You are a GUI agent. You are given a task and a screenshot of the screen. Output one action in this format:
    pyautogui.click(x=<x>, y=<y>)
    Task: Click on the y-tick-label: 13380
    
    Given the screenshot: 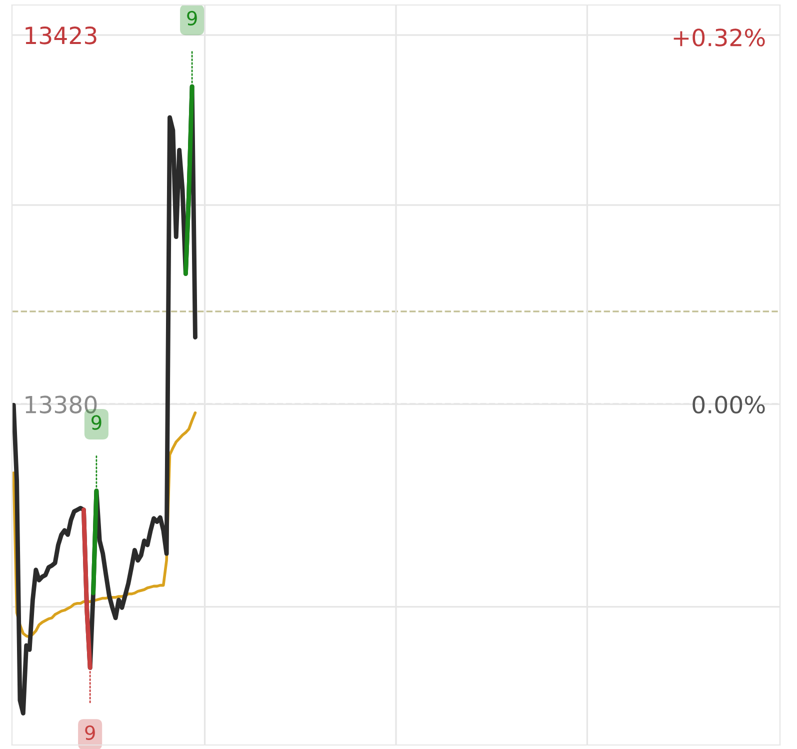 What is the action you would take?
    pyautogui.click(x=61, y=405)
    